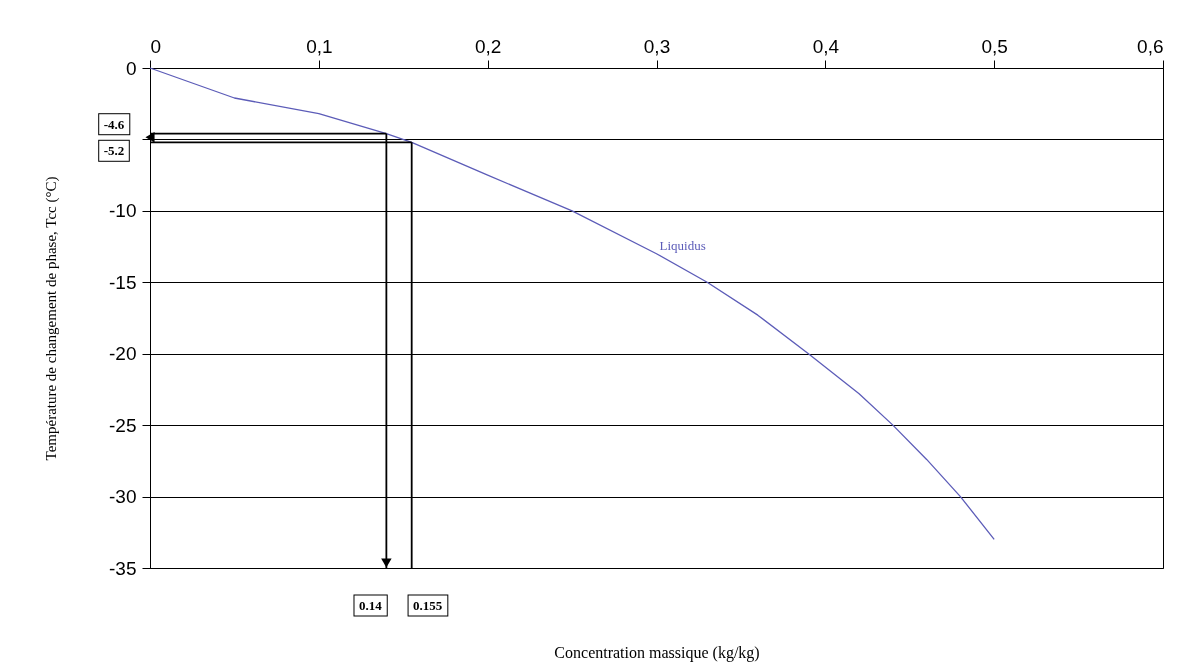 The image size is (1194, 668). I want to click on y-tick-label: -30, so click(123, 497).